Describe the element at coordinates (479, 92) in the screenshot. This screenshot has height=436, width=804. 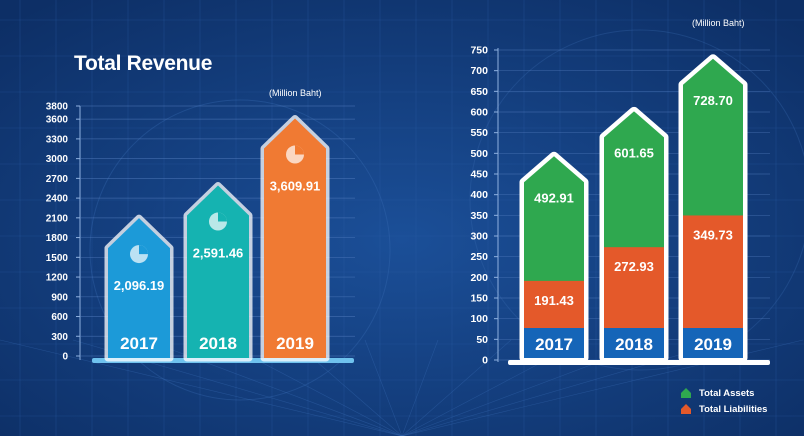
I see `y-tick-label: 650` at that location.